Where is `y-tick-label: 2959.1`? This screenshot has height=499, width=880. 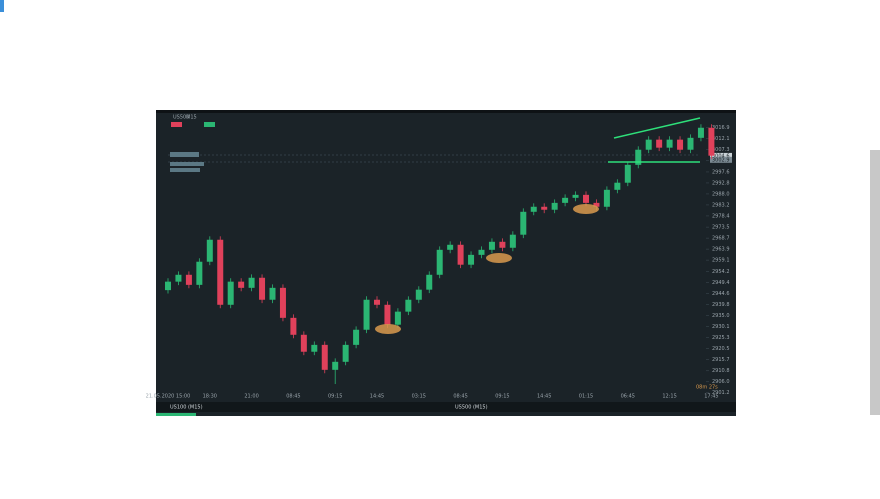 y-tick-label: 2959.1 is located at coordinates (721, 261).